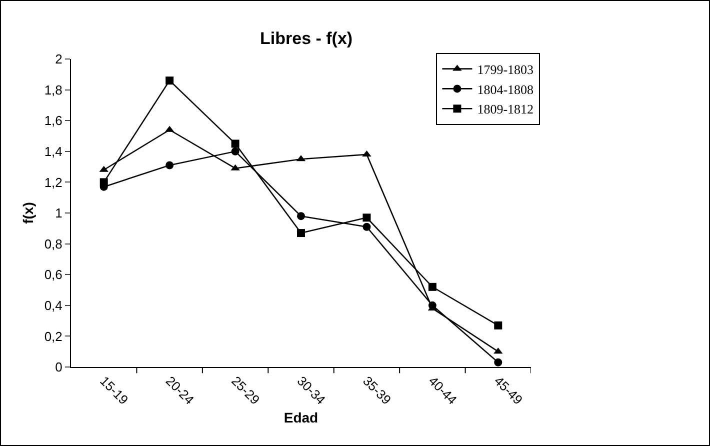 This screenshot has height=446, width=710. What do you see at coordinates (505, 109) in the screenshot?
I see `legend-label: 1809-1812` at bounding box center [505, 109].